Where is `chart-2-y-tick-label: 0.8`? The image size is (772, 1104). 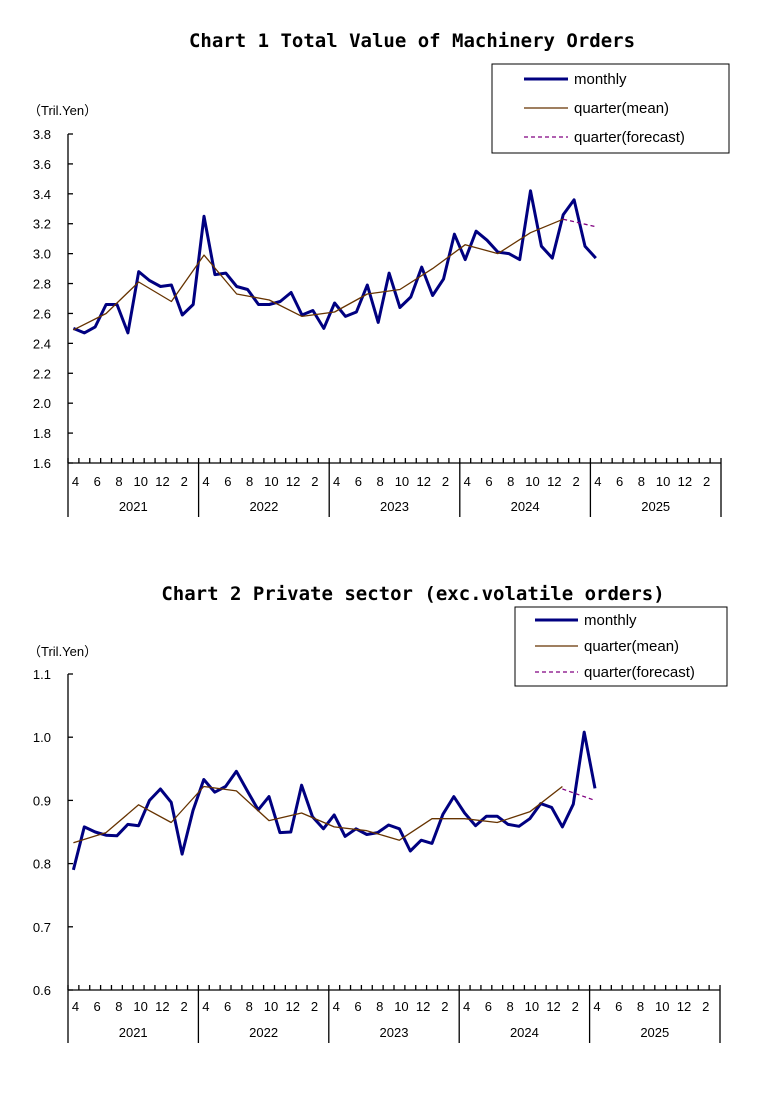 chart-2-y-tick-label: 0.8 is located at coordinates (42, 864).